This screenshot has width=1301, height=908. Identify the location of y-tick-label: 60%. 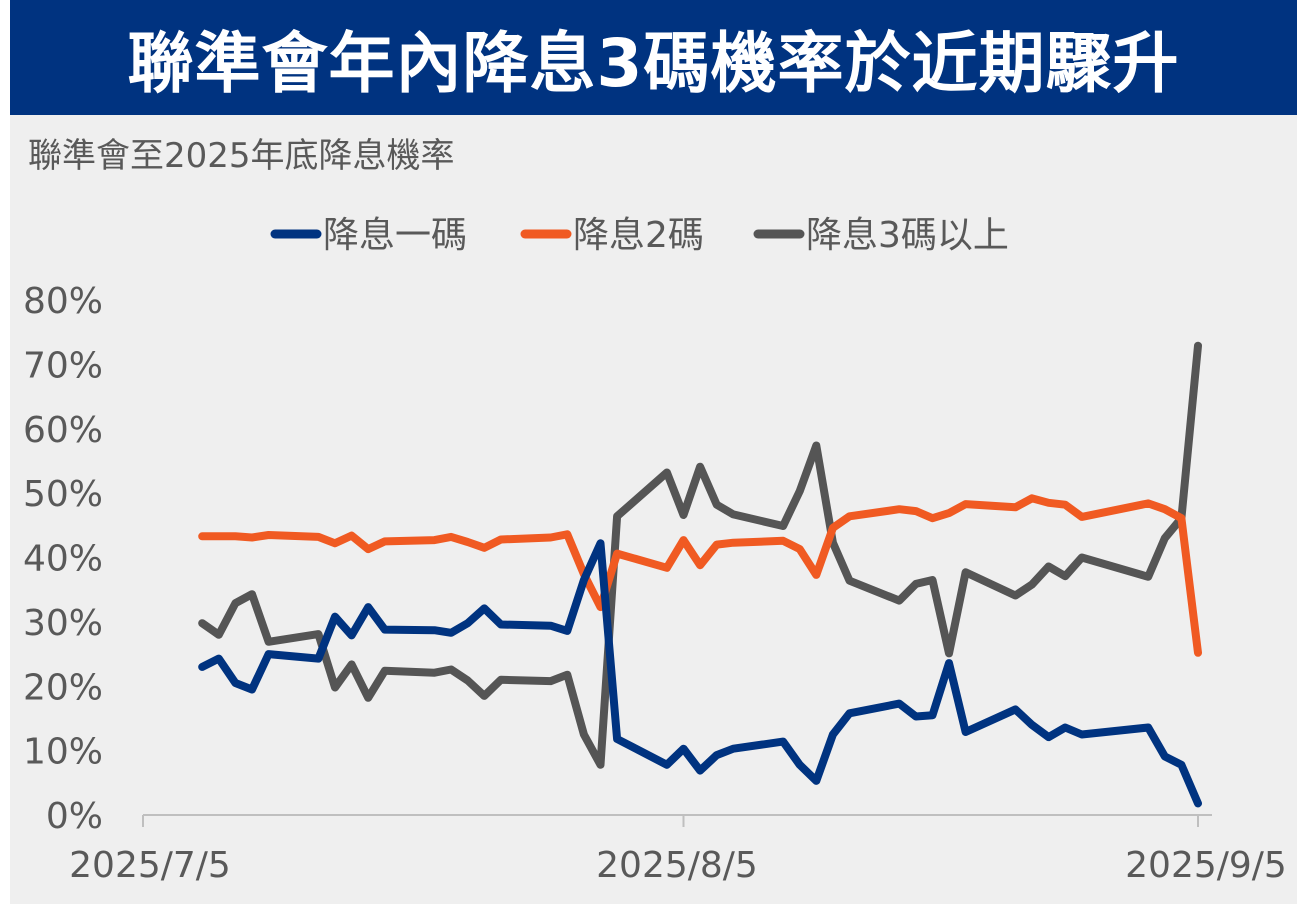
(63, 430).